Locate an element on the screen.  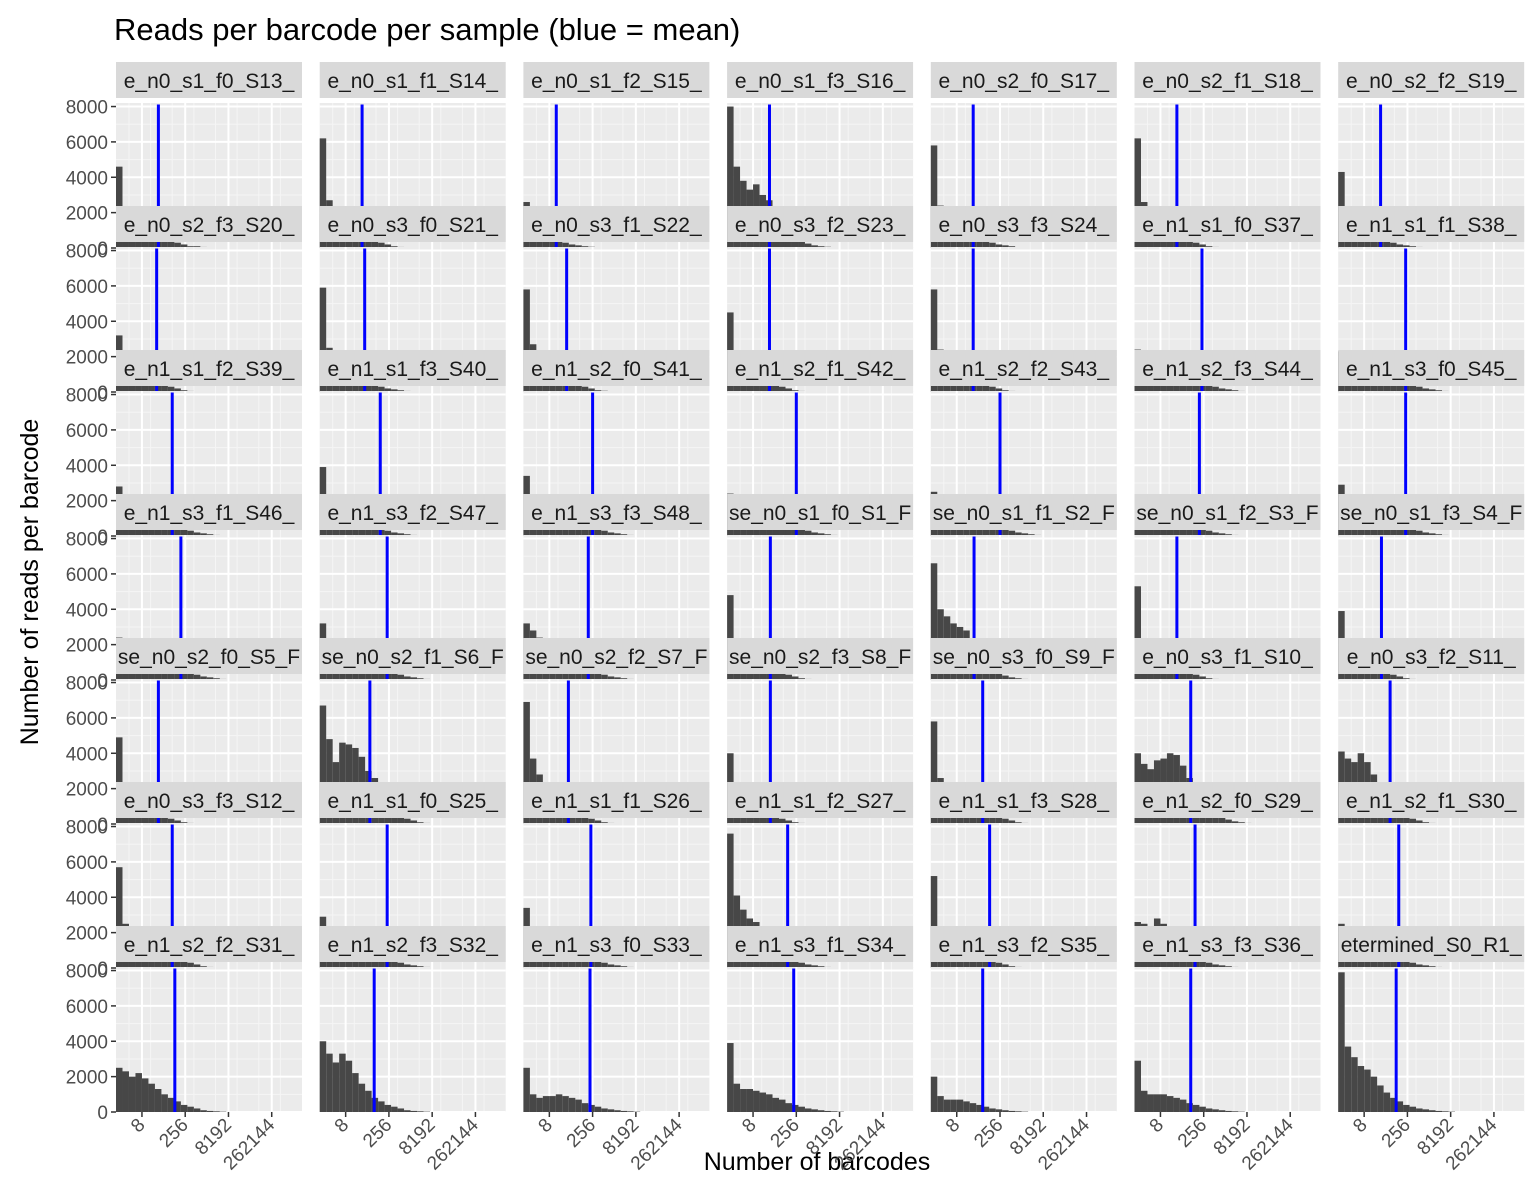
facet-strip-label: e_n1_s2_f0_S29_ is located at coordinates (1227, 801).